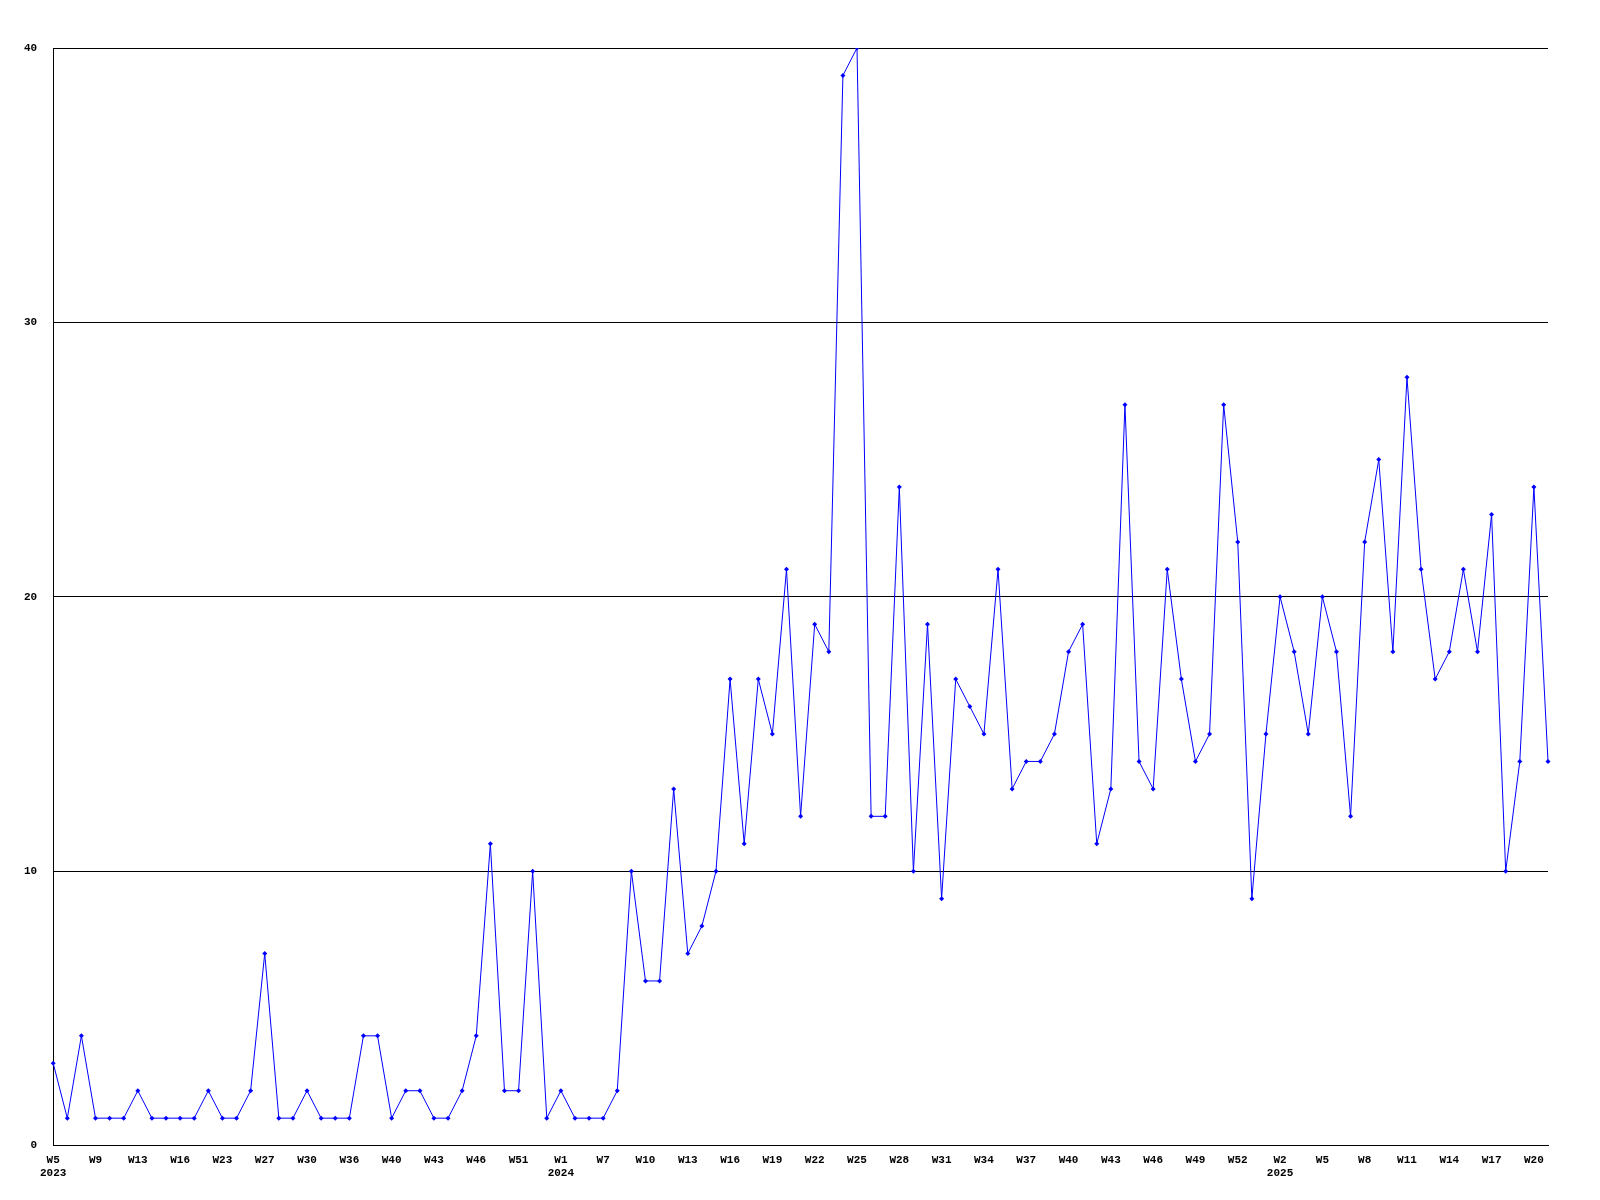  I want to click on x-tick-label: W2 2025, so click(1280, 1166).